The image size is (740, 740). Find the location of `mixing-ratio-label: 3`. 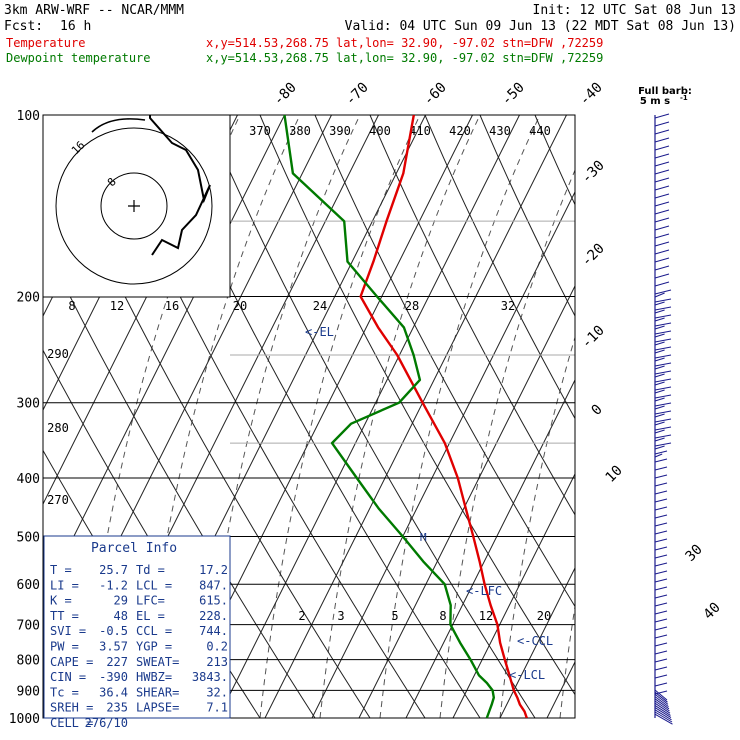

mixing-ratio-label: 3 is located at coordinates (340, 616).